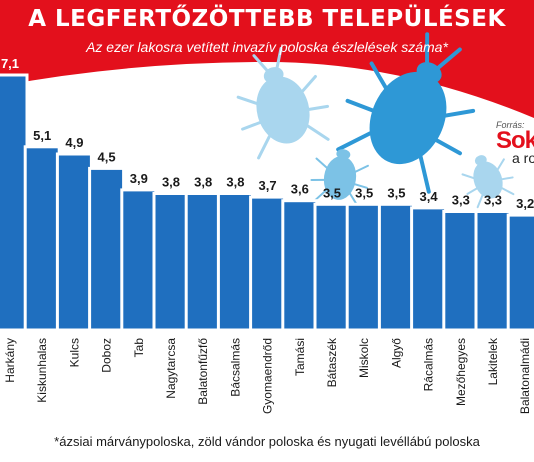 The width and height of the screenshot is (534, 462). I want to click on category-label: Harkány, so click(10, 360).